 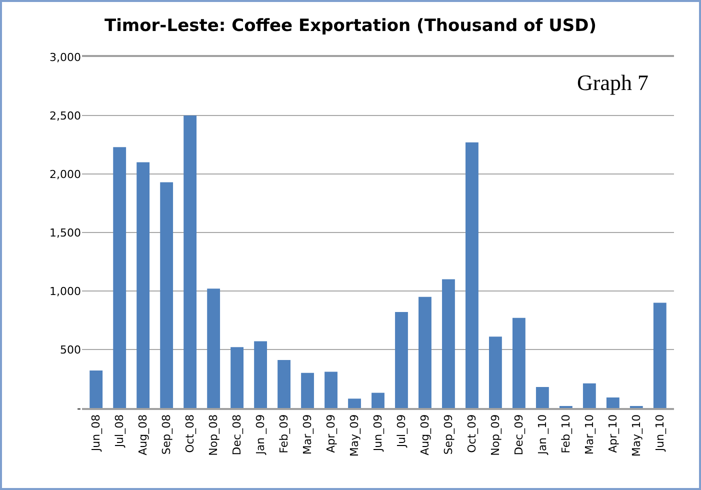 What do you see at coordinates (79, 408) in the screenshot?
I see `y-tick-label: -` at bounding box center [79, 408].